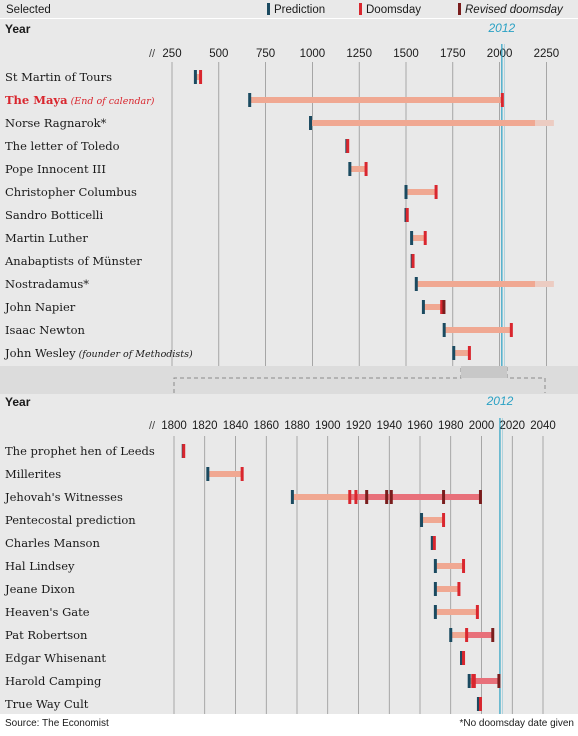  Describe the element at coordinates (289, 9) in the screenshot. I see `legend-bar` at that location.